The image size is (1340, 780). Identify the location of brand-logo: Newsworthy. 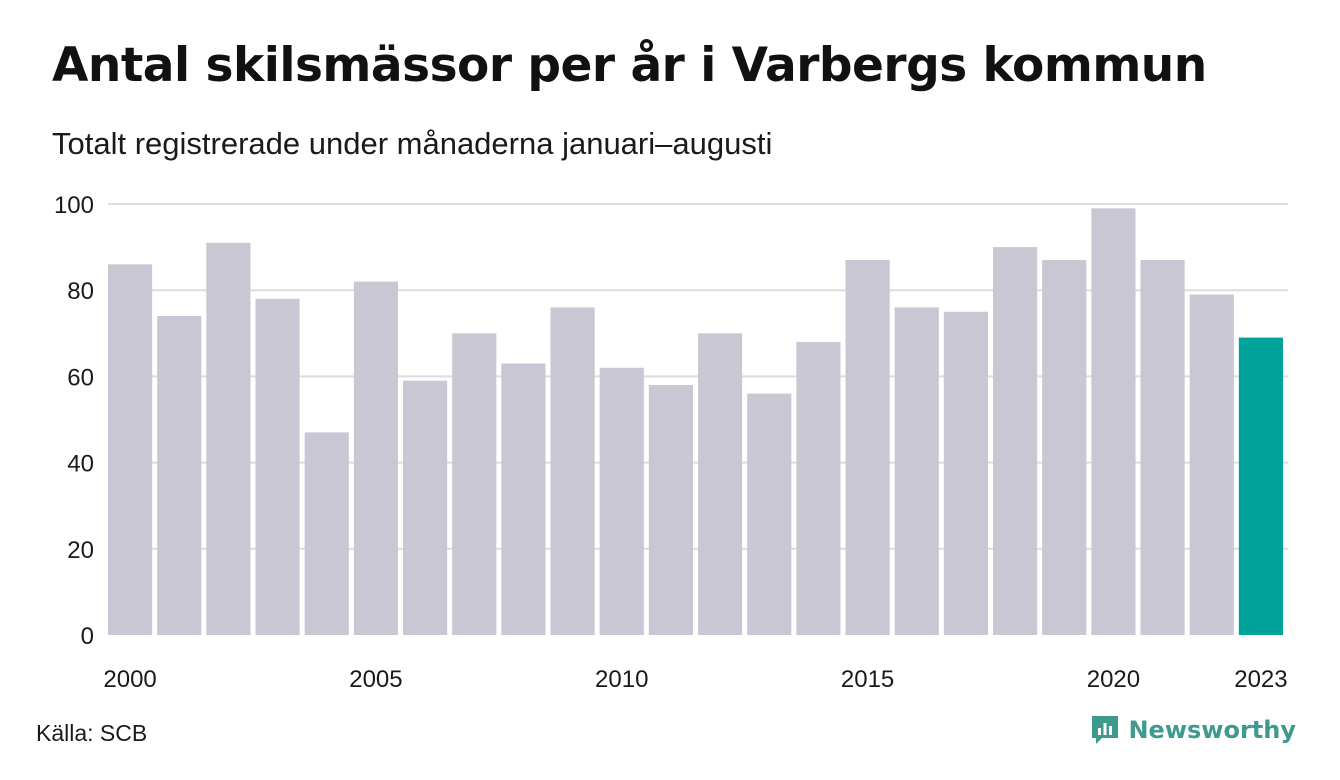
(1193, 730).